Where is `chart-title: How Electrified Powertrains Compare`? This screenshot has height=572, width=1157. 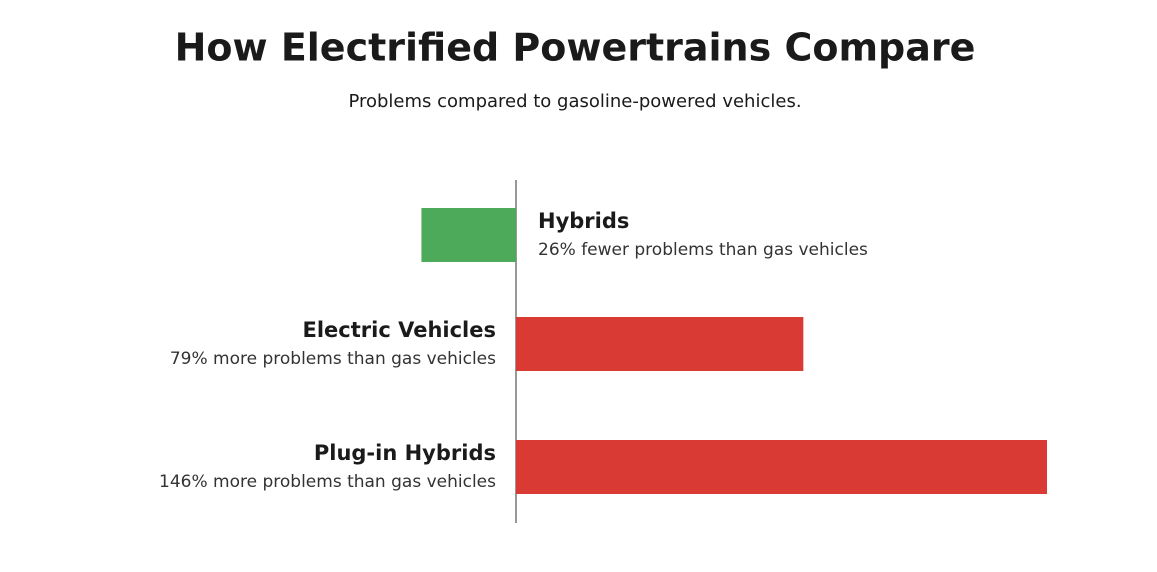
chart-title: How Electrified Powertrains Compare is located at coordinates (575, 48).